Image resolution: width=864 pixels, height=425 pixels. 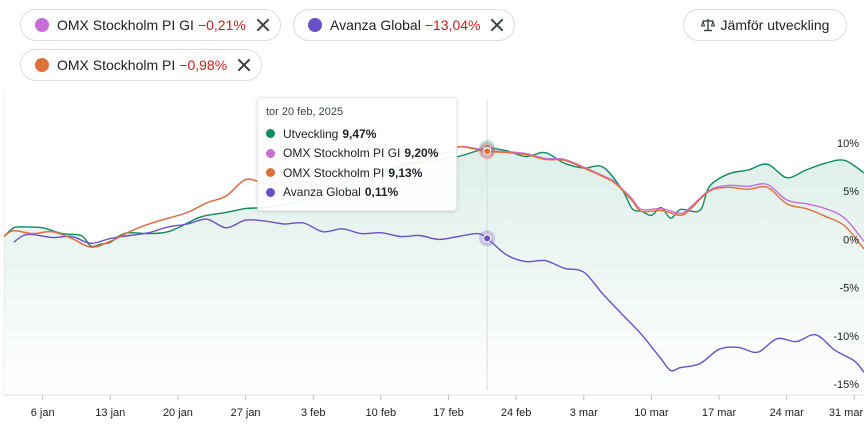 I want to click on chip-omx-pi-gi: OMX Stockholm PI GI −0,21%, so click(x=150, y=25).